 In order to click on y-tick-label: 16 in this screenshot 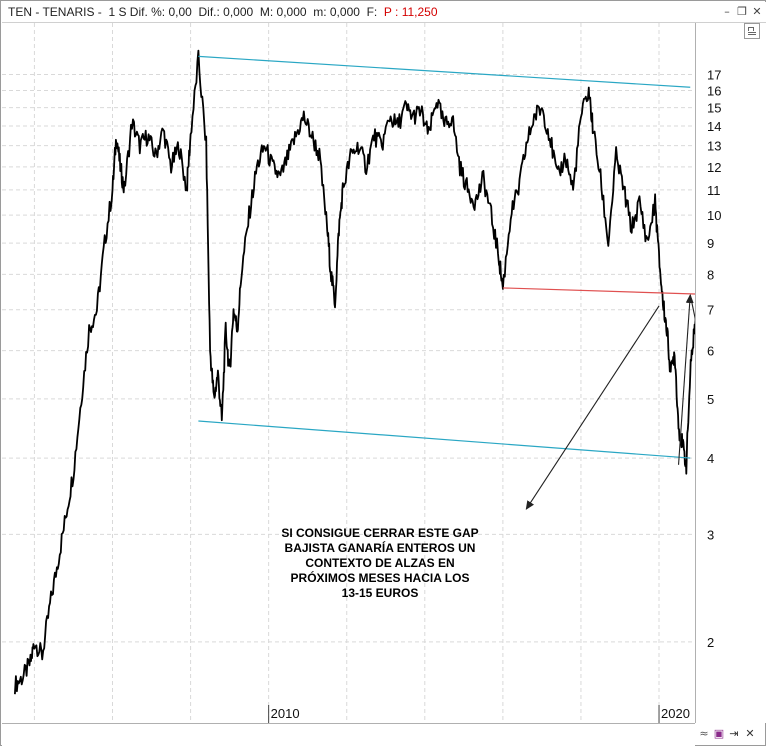, I will do `click(714, 91)`.